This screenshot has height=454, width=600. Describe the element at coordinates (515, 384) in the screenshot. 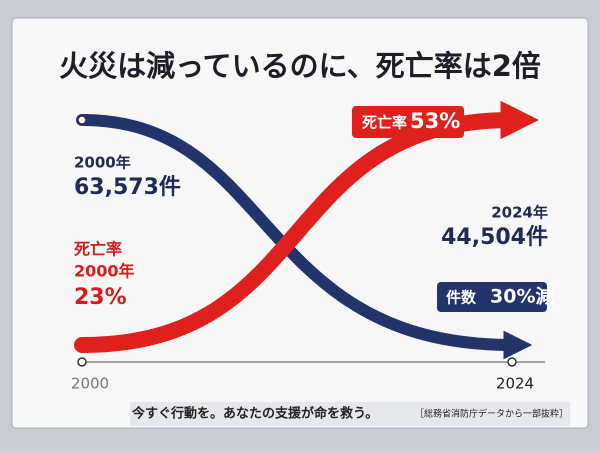

I see `x-tick-label: 2024` at that location.